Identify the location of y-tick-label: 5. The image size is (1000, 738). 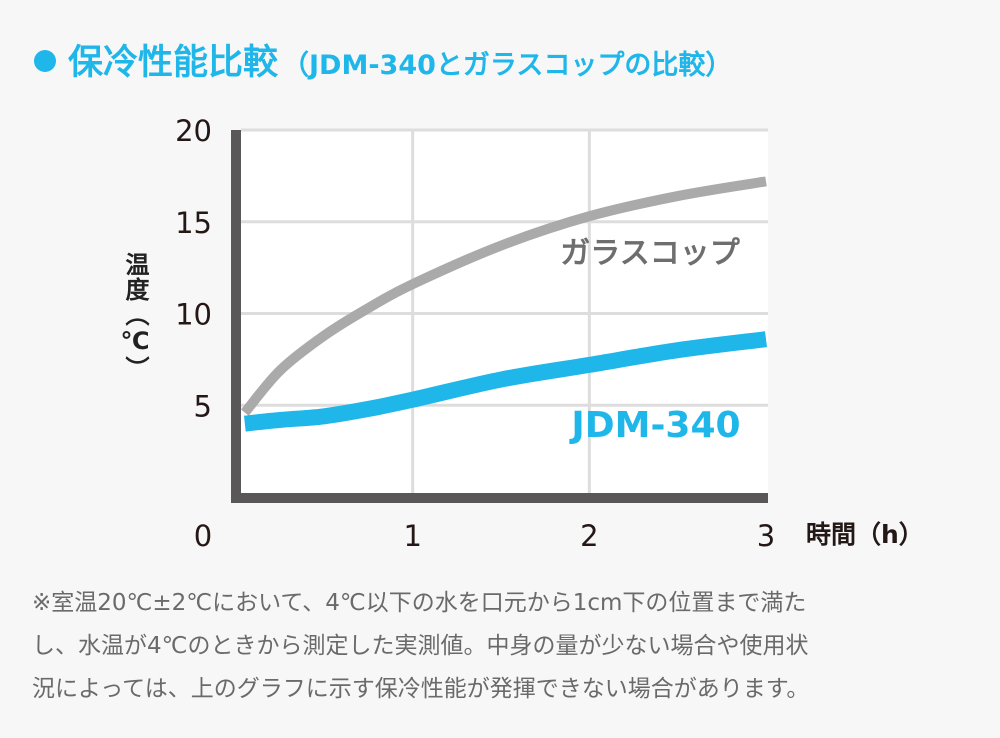
(203, 406).